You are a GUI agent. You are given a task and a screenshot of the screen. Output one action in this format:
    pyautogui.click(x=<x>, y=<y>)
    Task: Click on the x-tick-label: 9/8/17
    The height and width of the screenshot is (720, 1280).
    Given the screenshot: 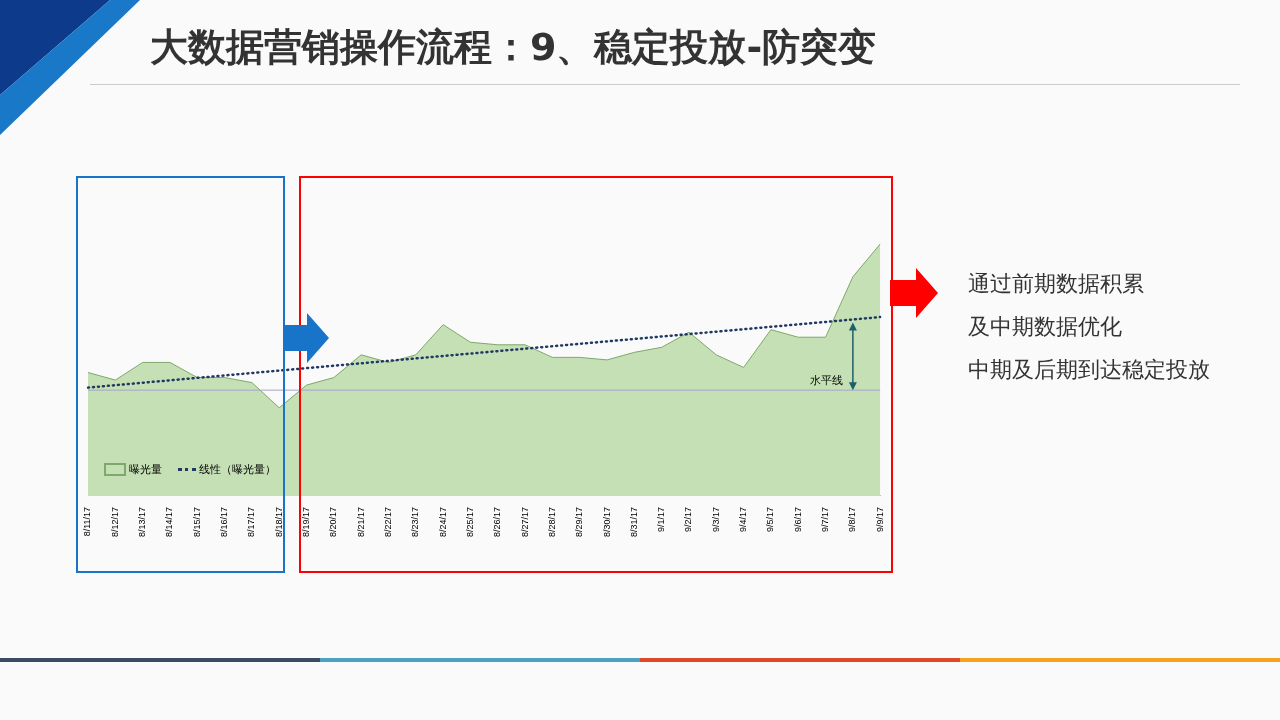 What is the action you would take?
    pyautogui.click(x=852, y=519)
    